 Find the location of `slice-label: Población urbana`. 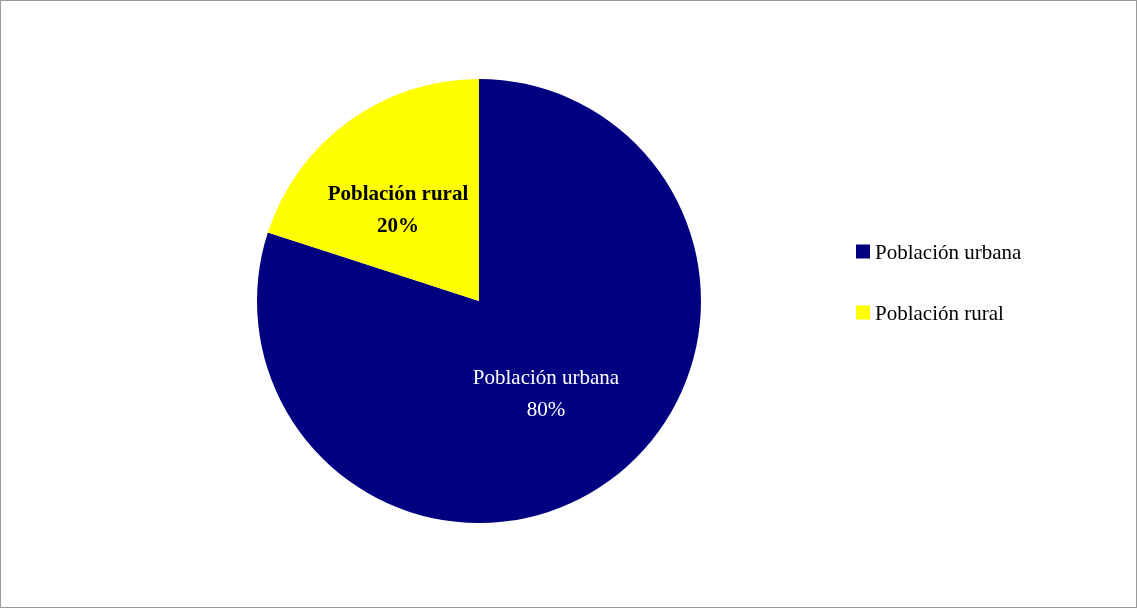

slice-label: Población urbana is located at coordinates (546, 377).